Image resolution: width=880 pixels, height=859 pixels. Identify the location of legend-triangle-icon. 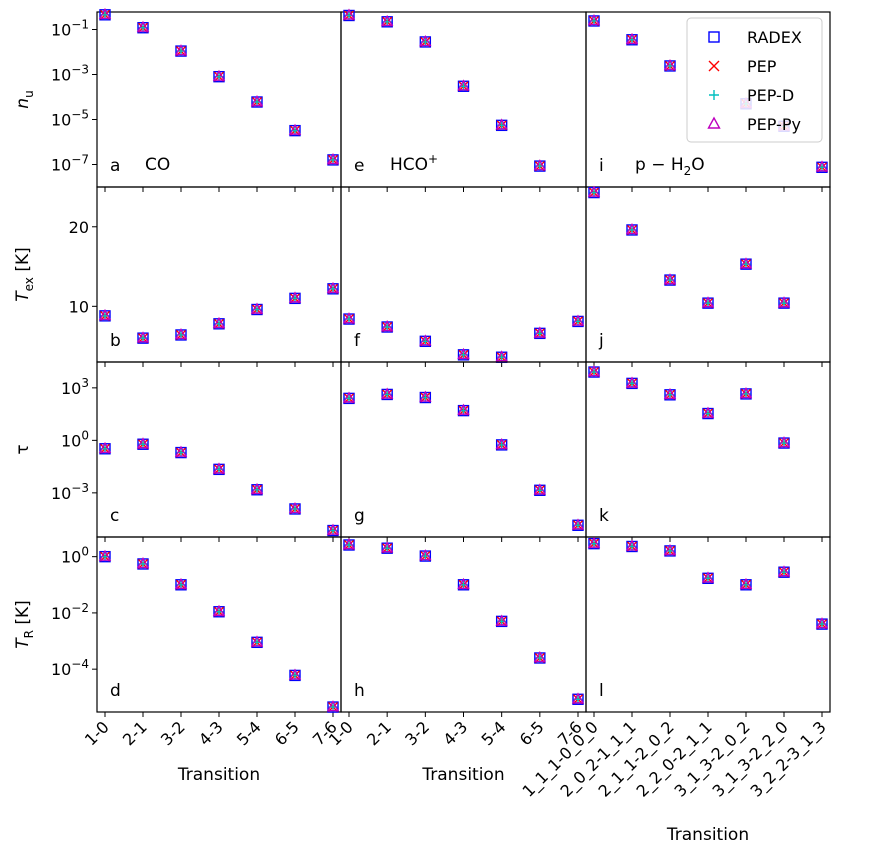
(714, 122).